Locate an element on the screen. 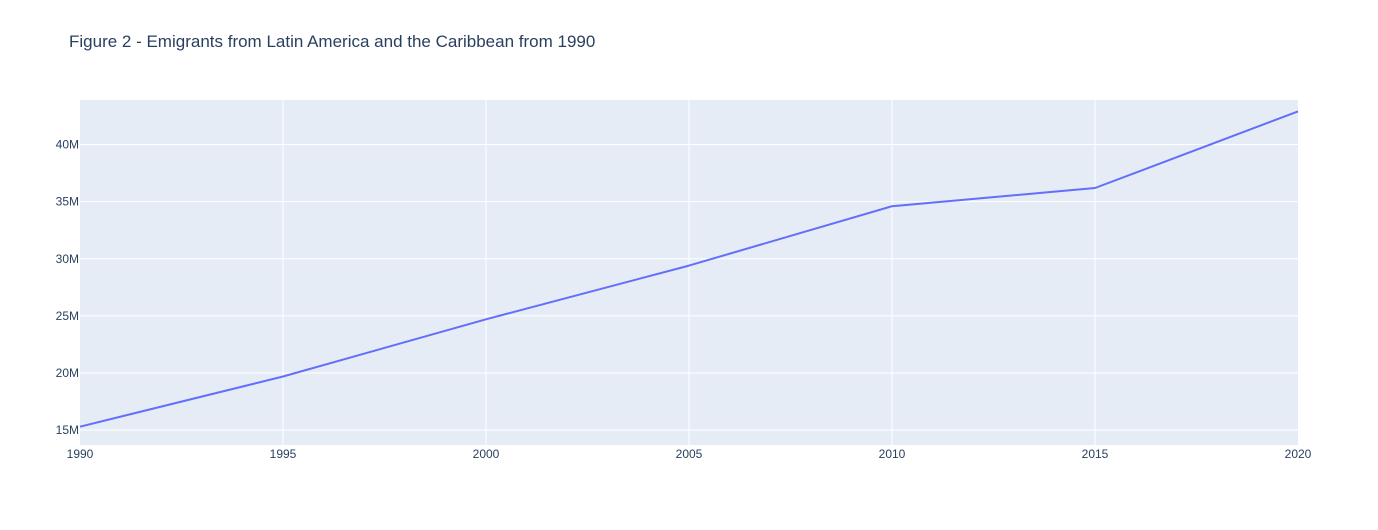 This screenshot has height=530, width=1378. x-tick-label: 2000 is located at coordinates (486, 454).